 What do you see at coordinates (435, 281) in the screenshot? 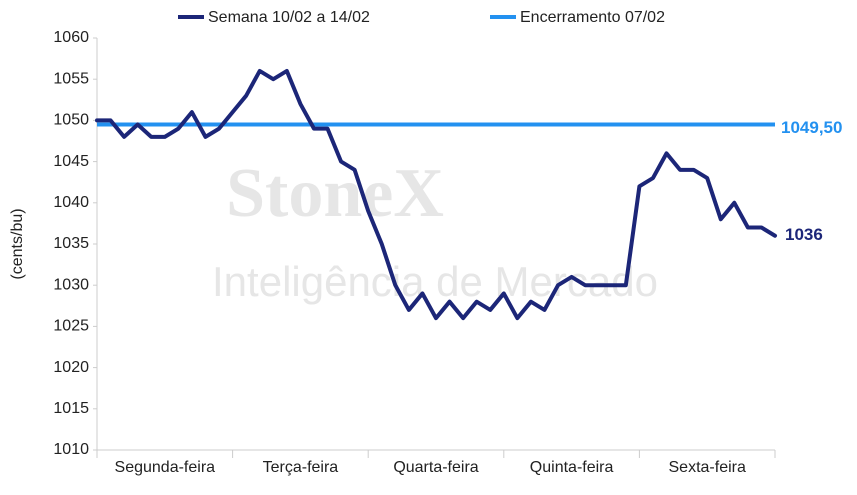
I see `watermark-tagline: Inteligência de Mercado` at bounding box center [435, 281].